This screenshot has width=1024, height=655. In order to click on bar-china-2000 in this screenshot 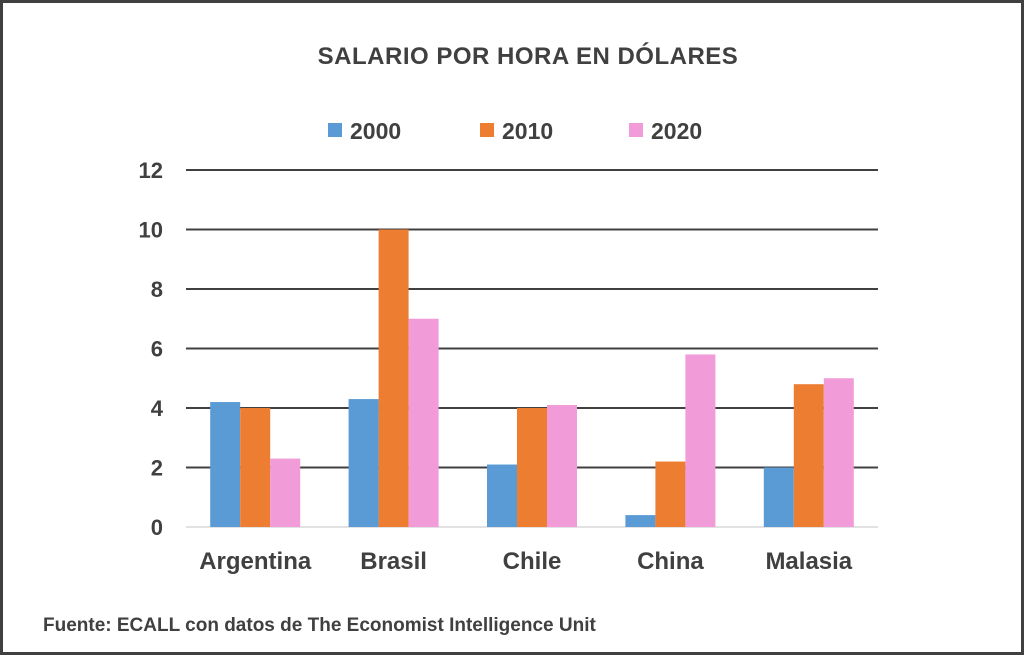, I will do `click(640, 521)`.